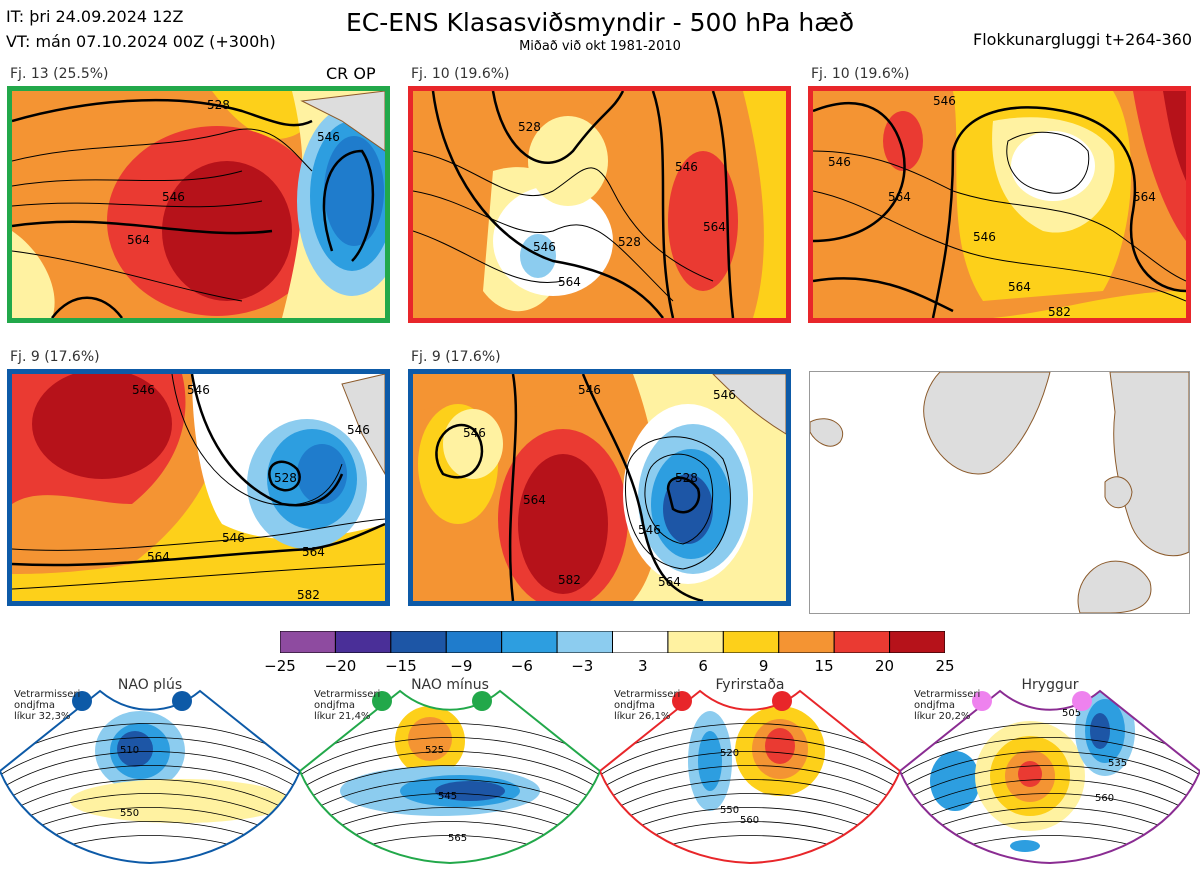 This screenshot has height=871, width=1200. What do you see at coordinates (1071, 713) in the screenshot?
I see `contour-label: 505` at bounding box center [1071, 713].